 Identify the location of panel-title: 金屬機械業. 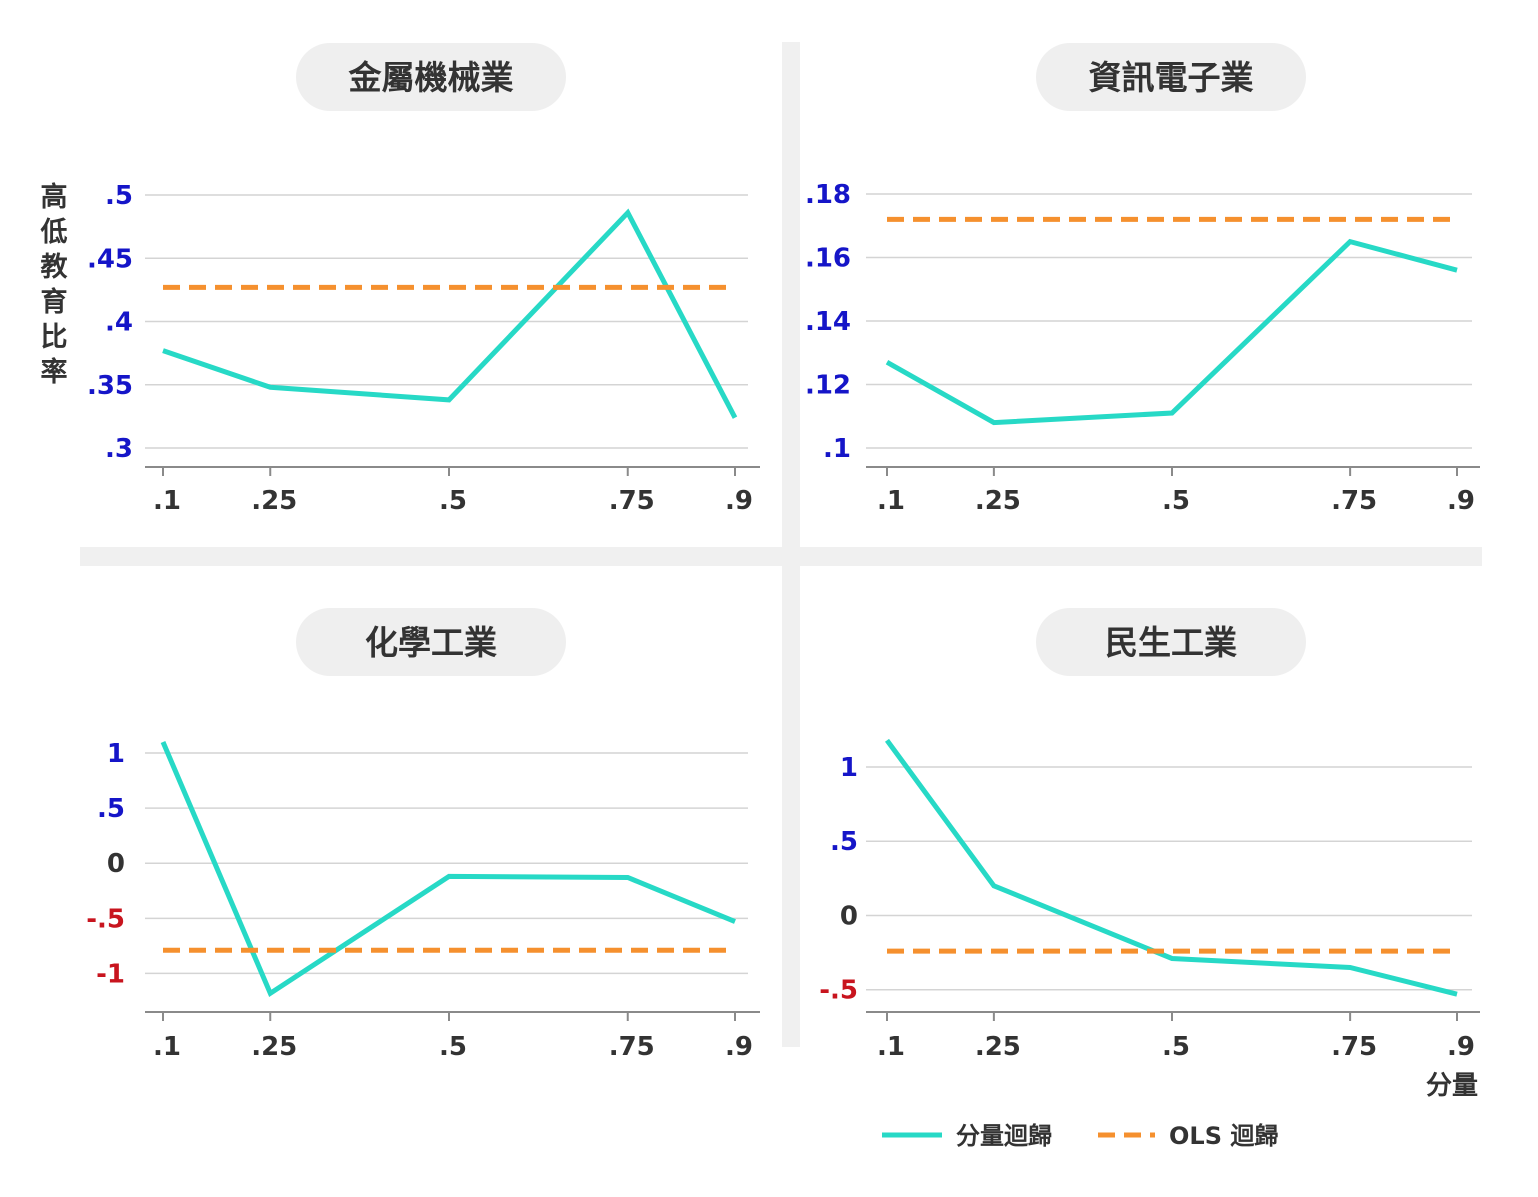
(431, 77).